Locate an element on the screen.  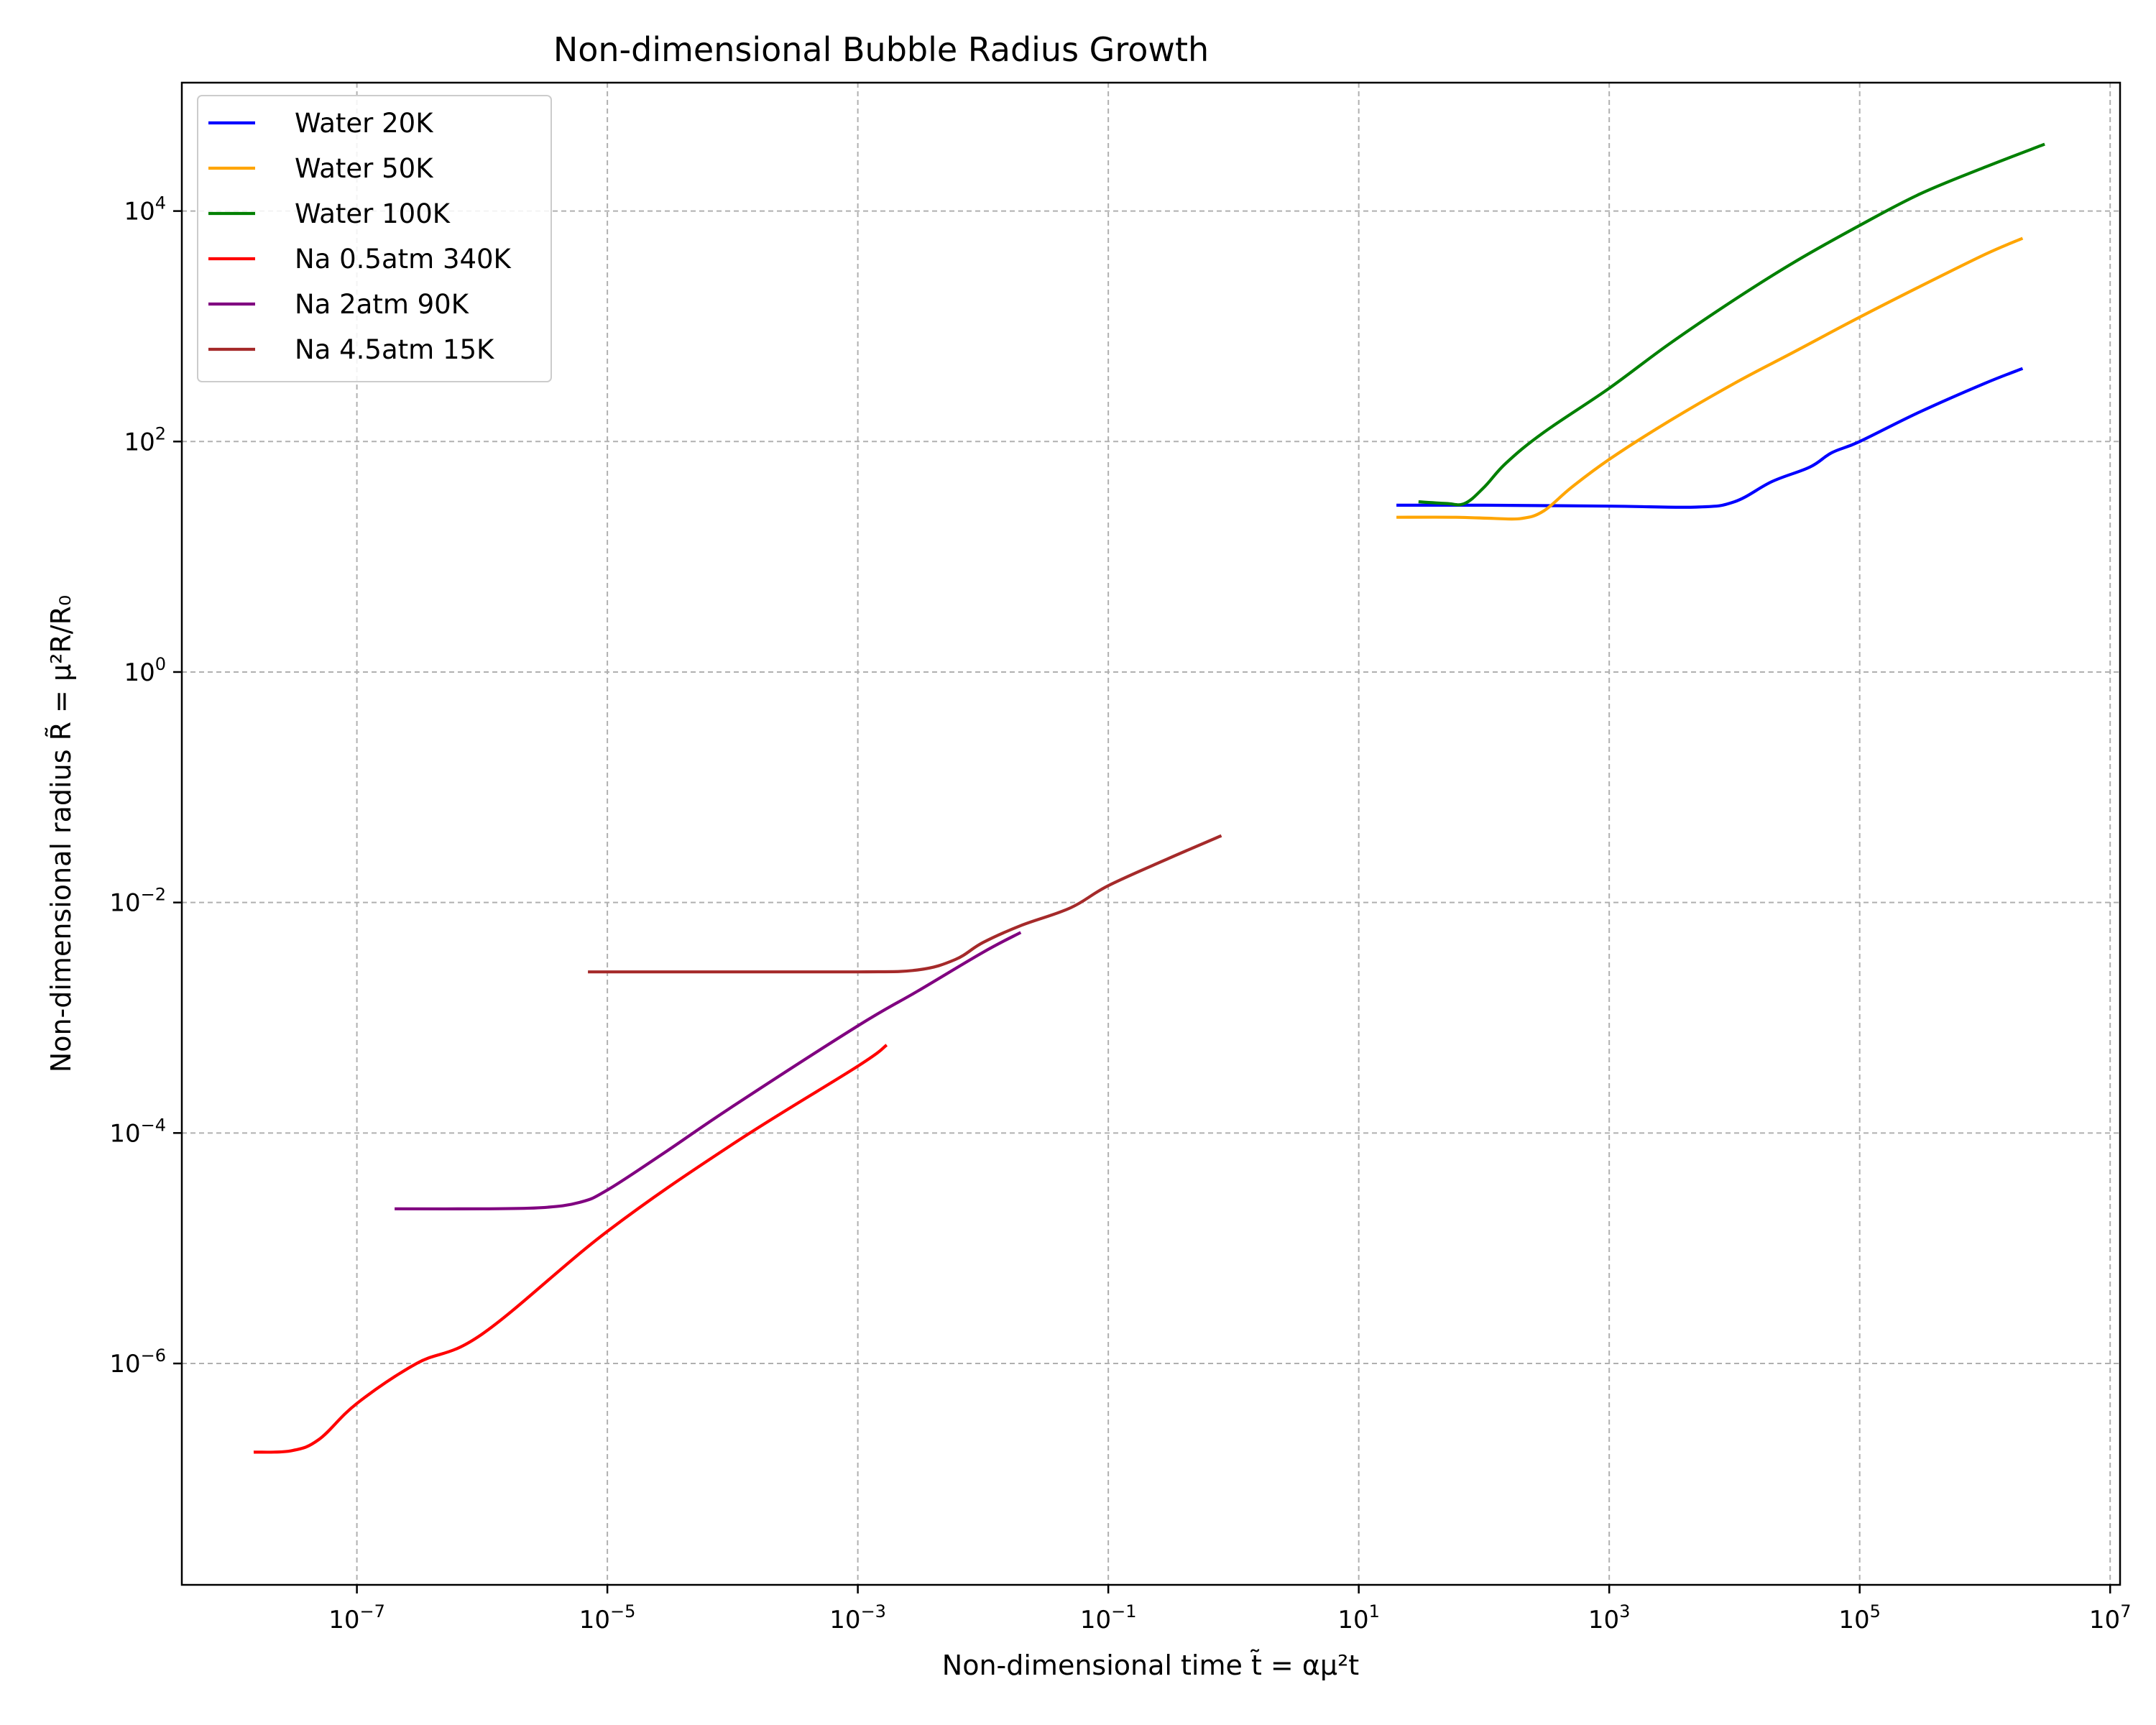
x-tick-label: 10⁻¹ is located at coordinates (1108, 1617).